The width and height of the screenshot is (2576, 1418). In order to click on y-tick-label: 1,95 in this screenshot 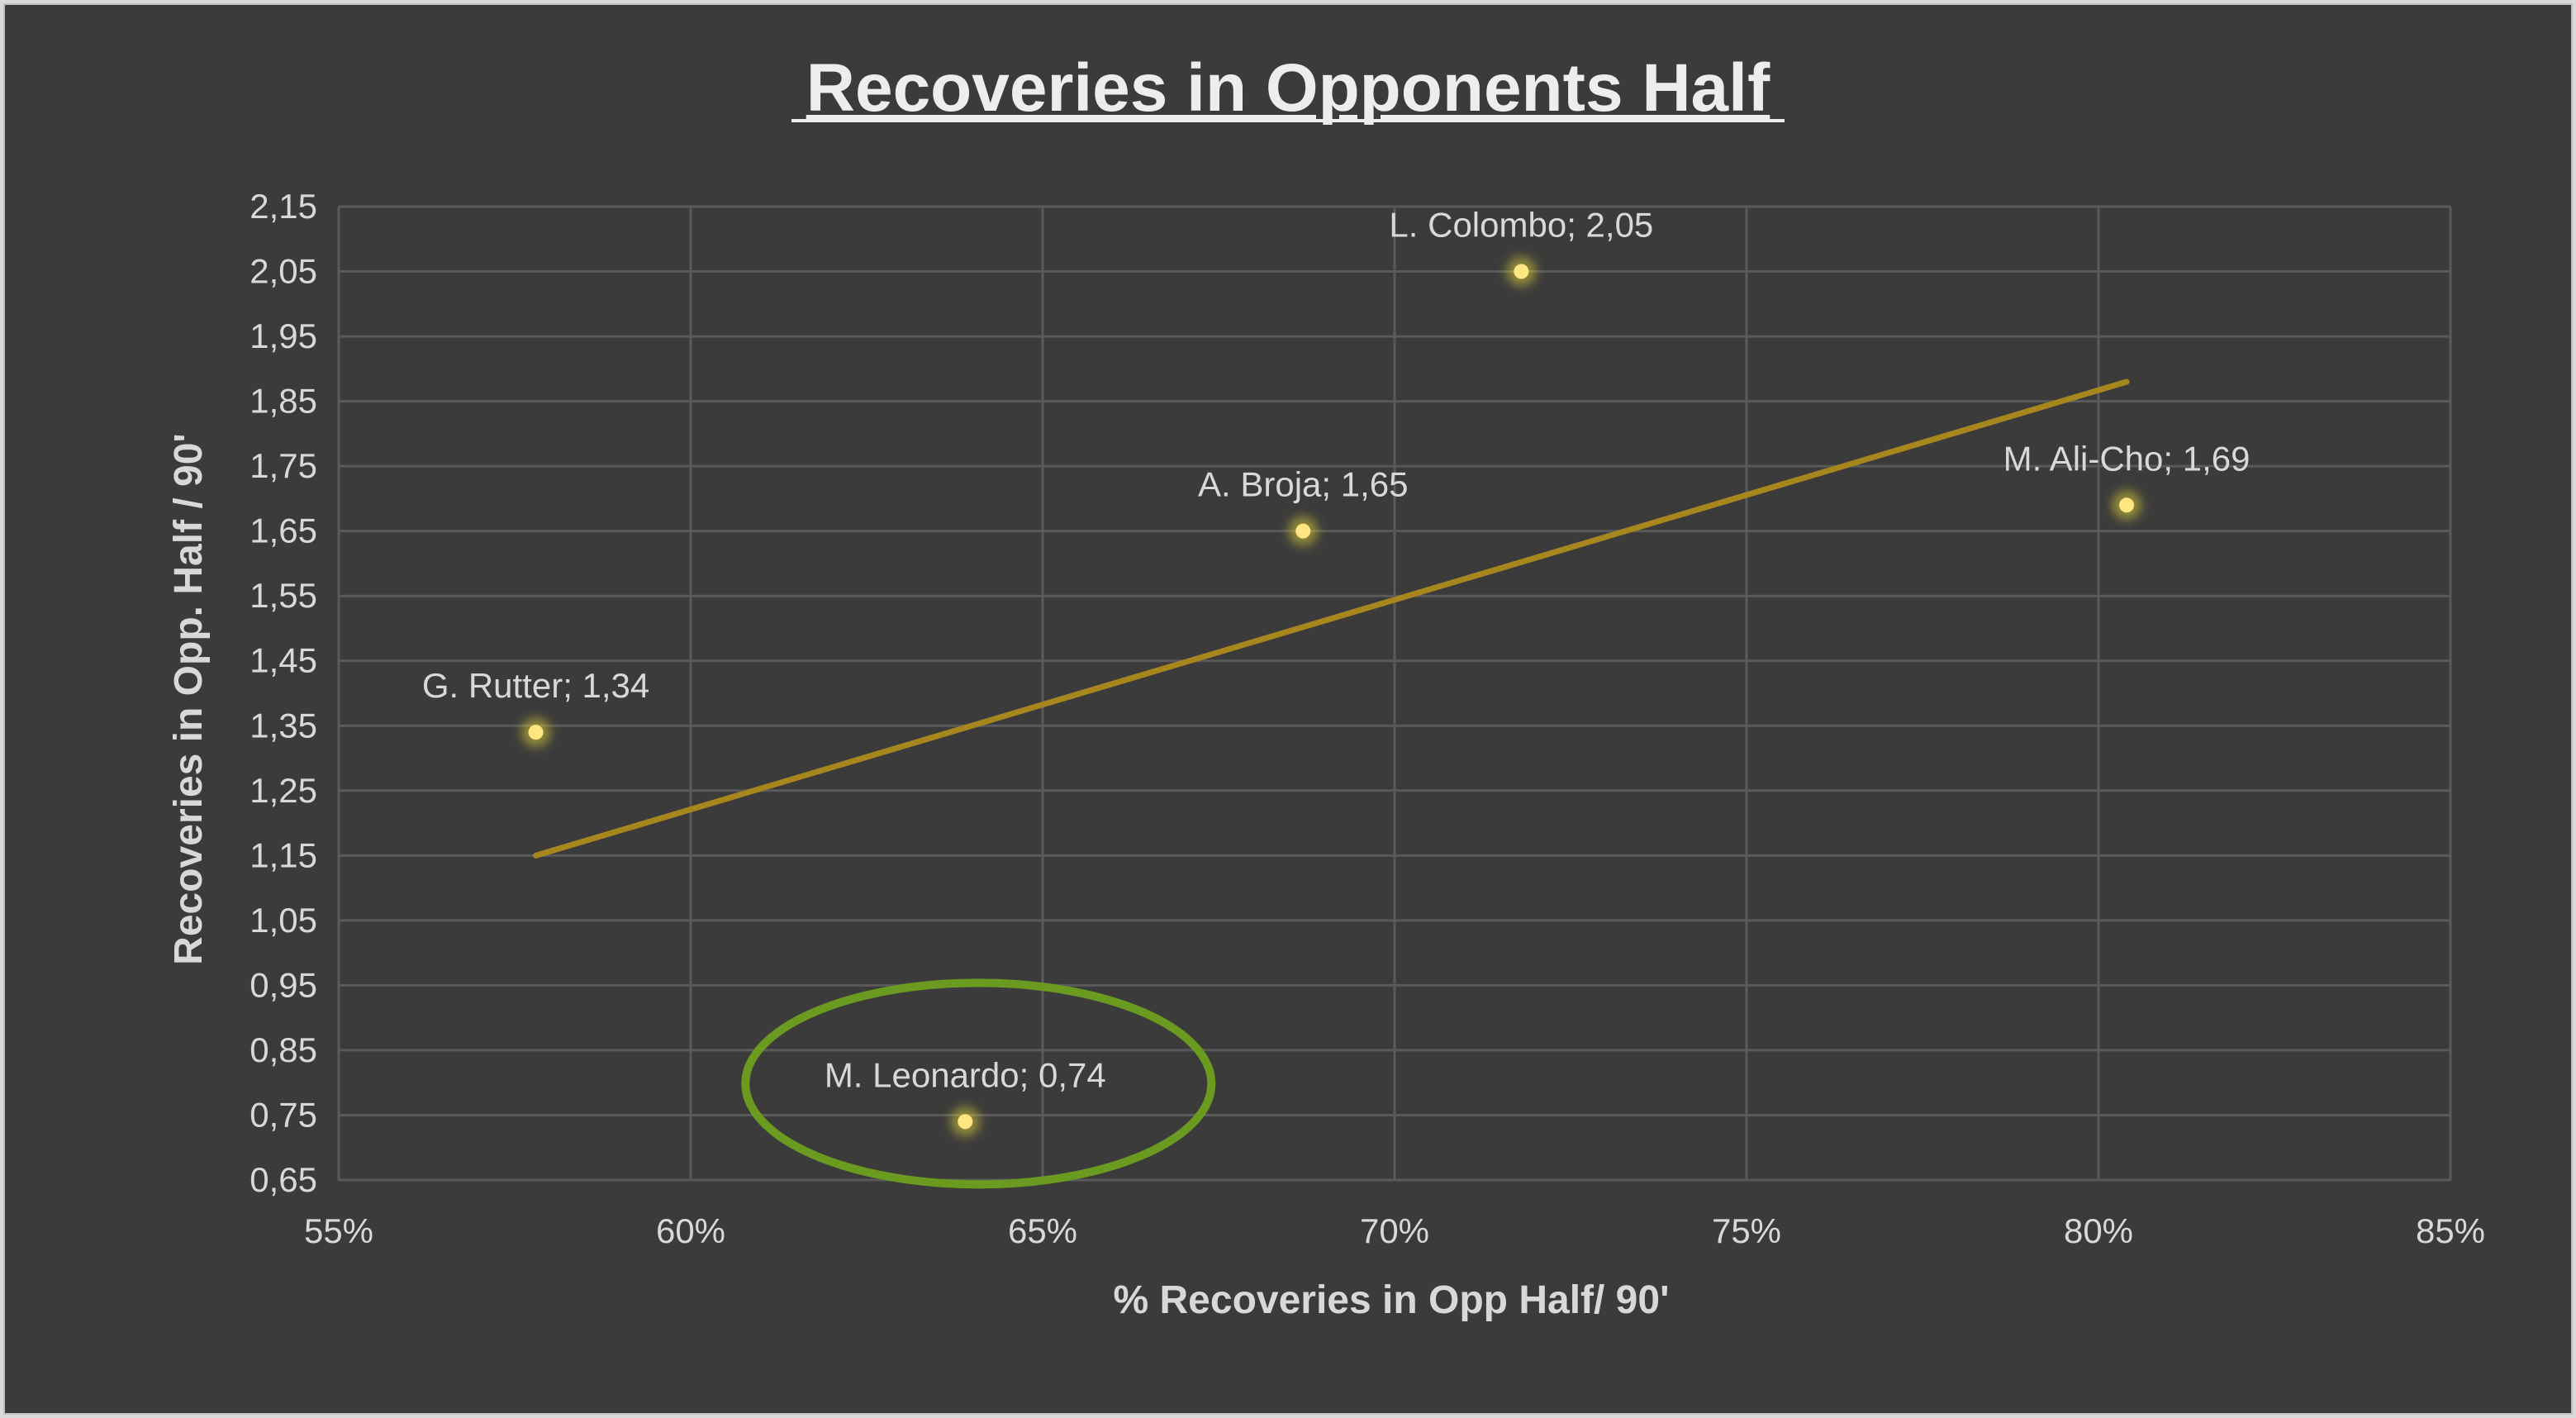, I will do `click(283, 335)`.